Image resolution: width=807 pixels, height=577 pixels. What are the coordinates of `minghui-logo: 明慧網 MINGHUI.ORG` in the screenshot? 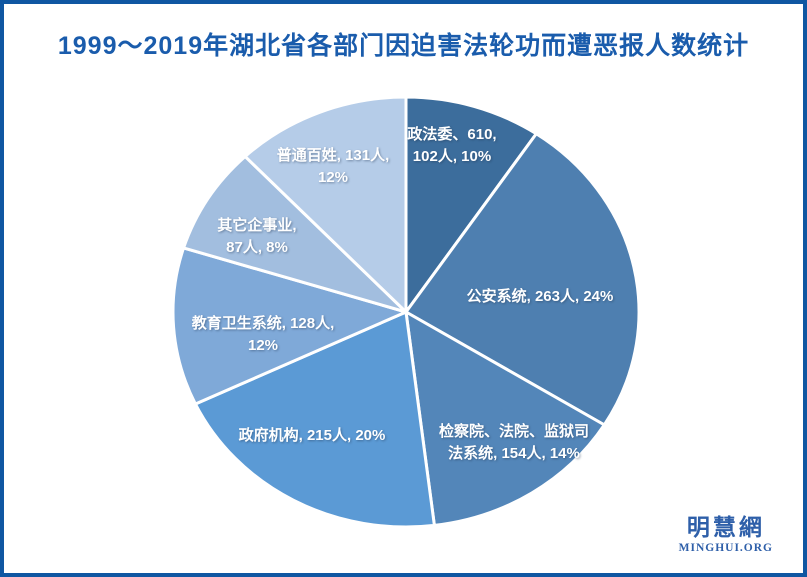 It's located at (726, 535).